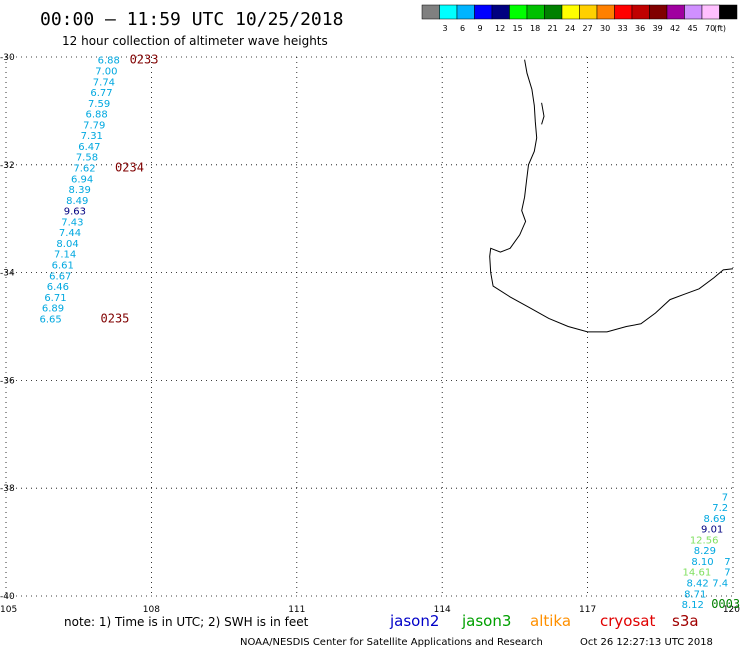 This screenshot has width=740, height=650. I want to click on lat-tick-label: -32, so click(7, 166).